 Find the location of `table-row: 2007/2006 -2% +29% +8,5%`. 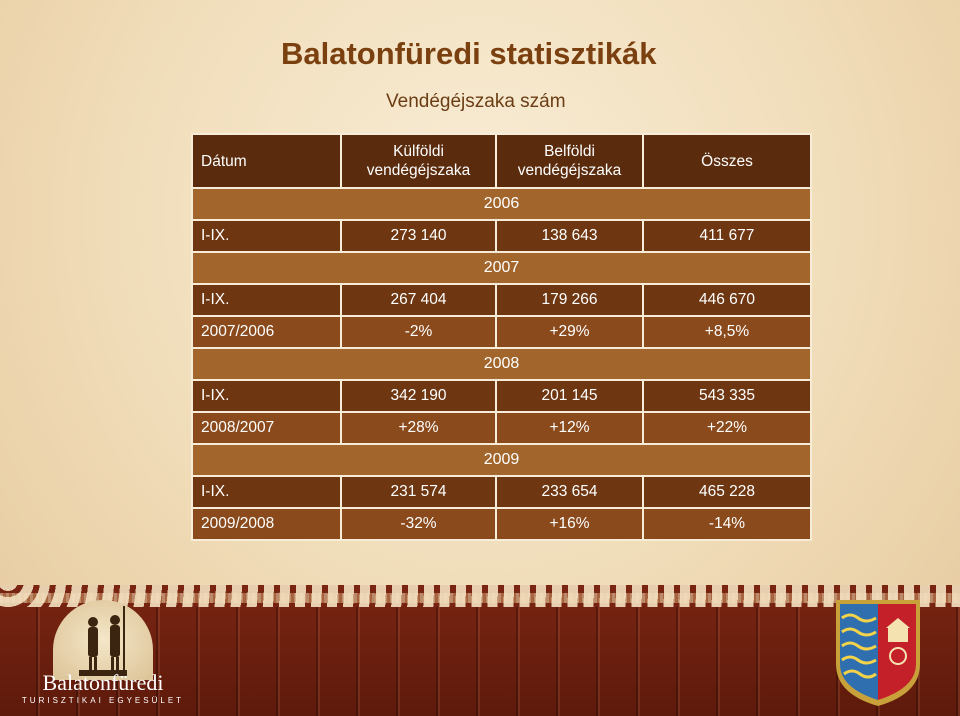

table-row: 2007/2006 -2% +29% +8,5% is located at coordinates (501, 332).